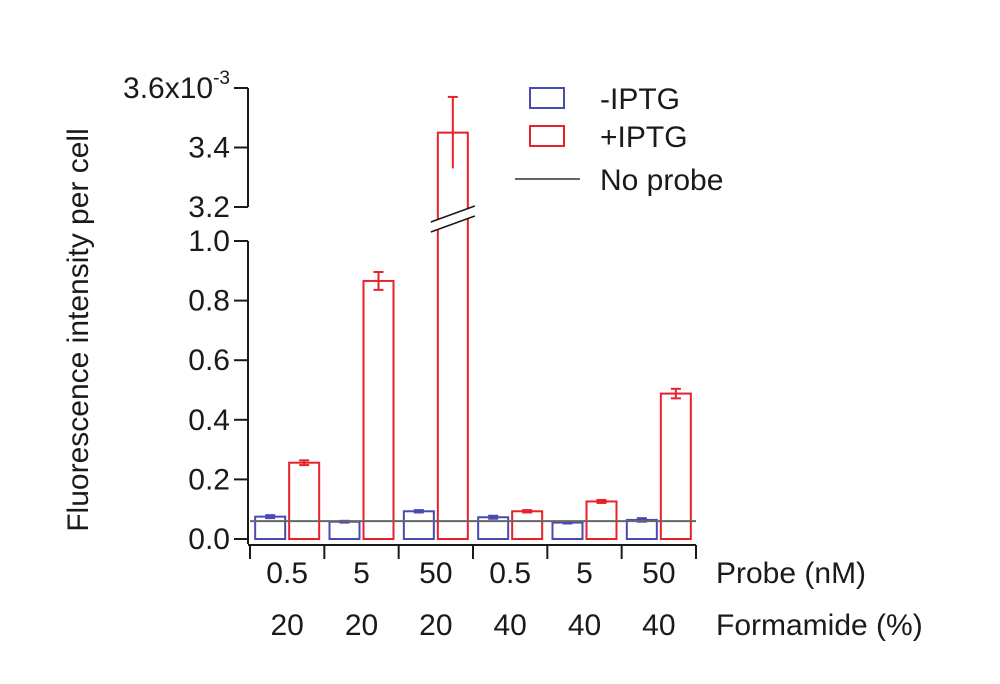  I want to click on y-tick-label: 0.0, so click(209, 539).